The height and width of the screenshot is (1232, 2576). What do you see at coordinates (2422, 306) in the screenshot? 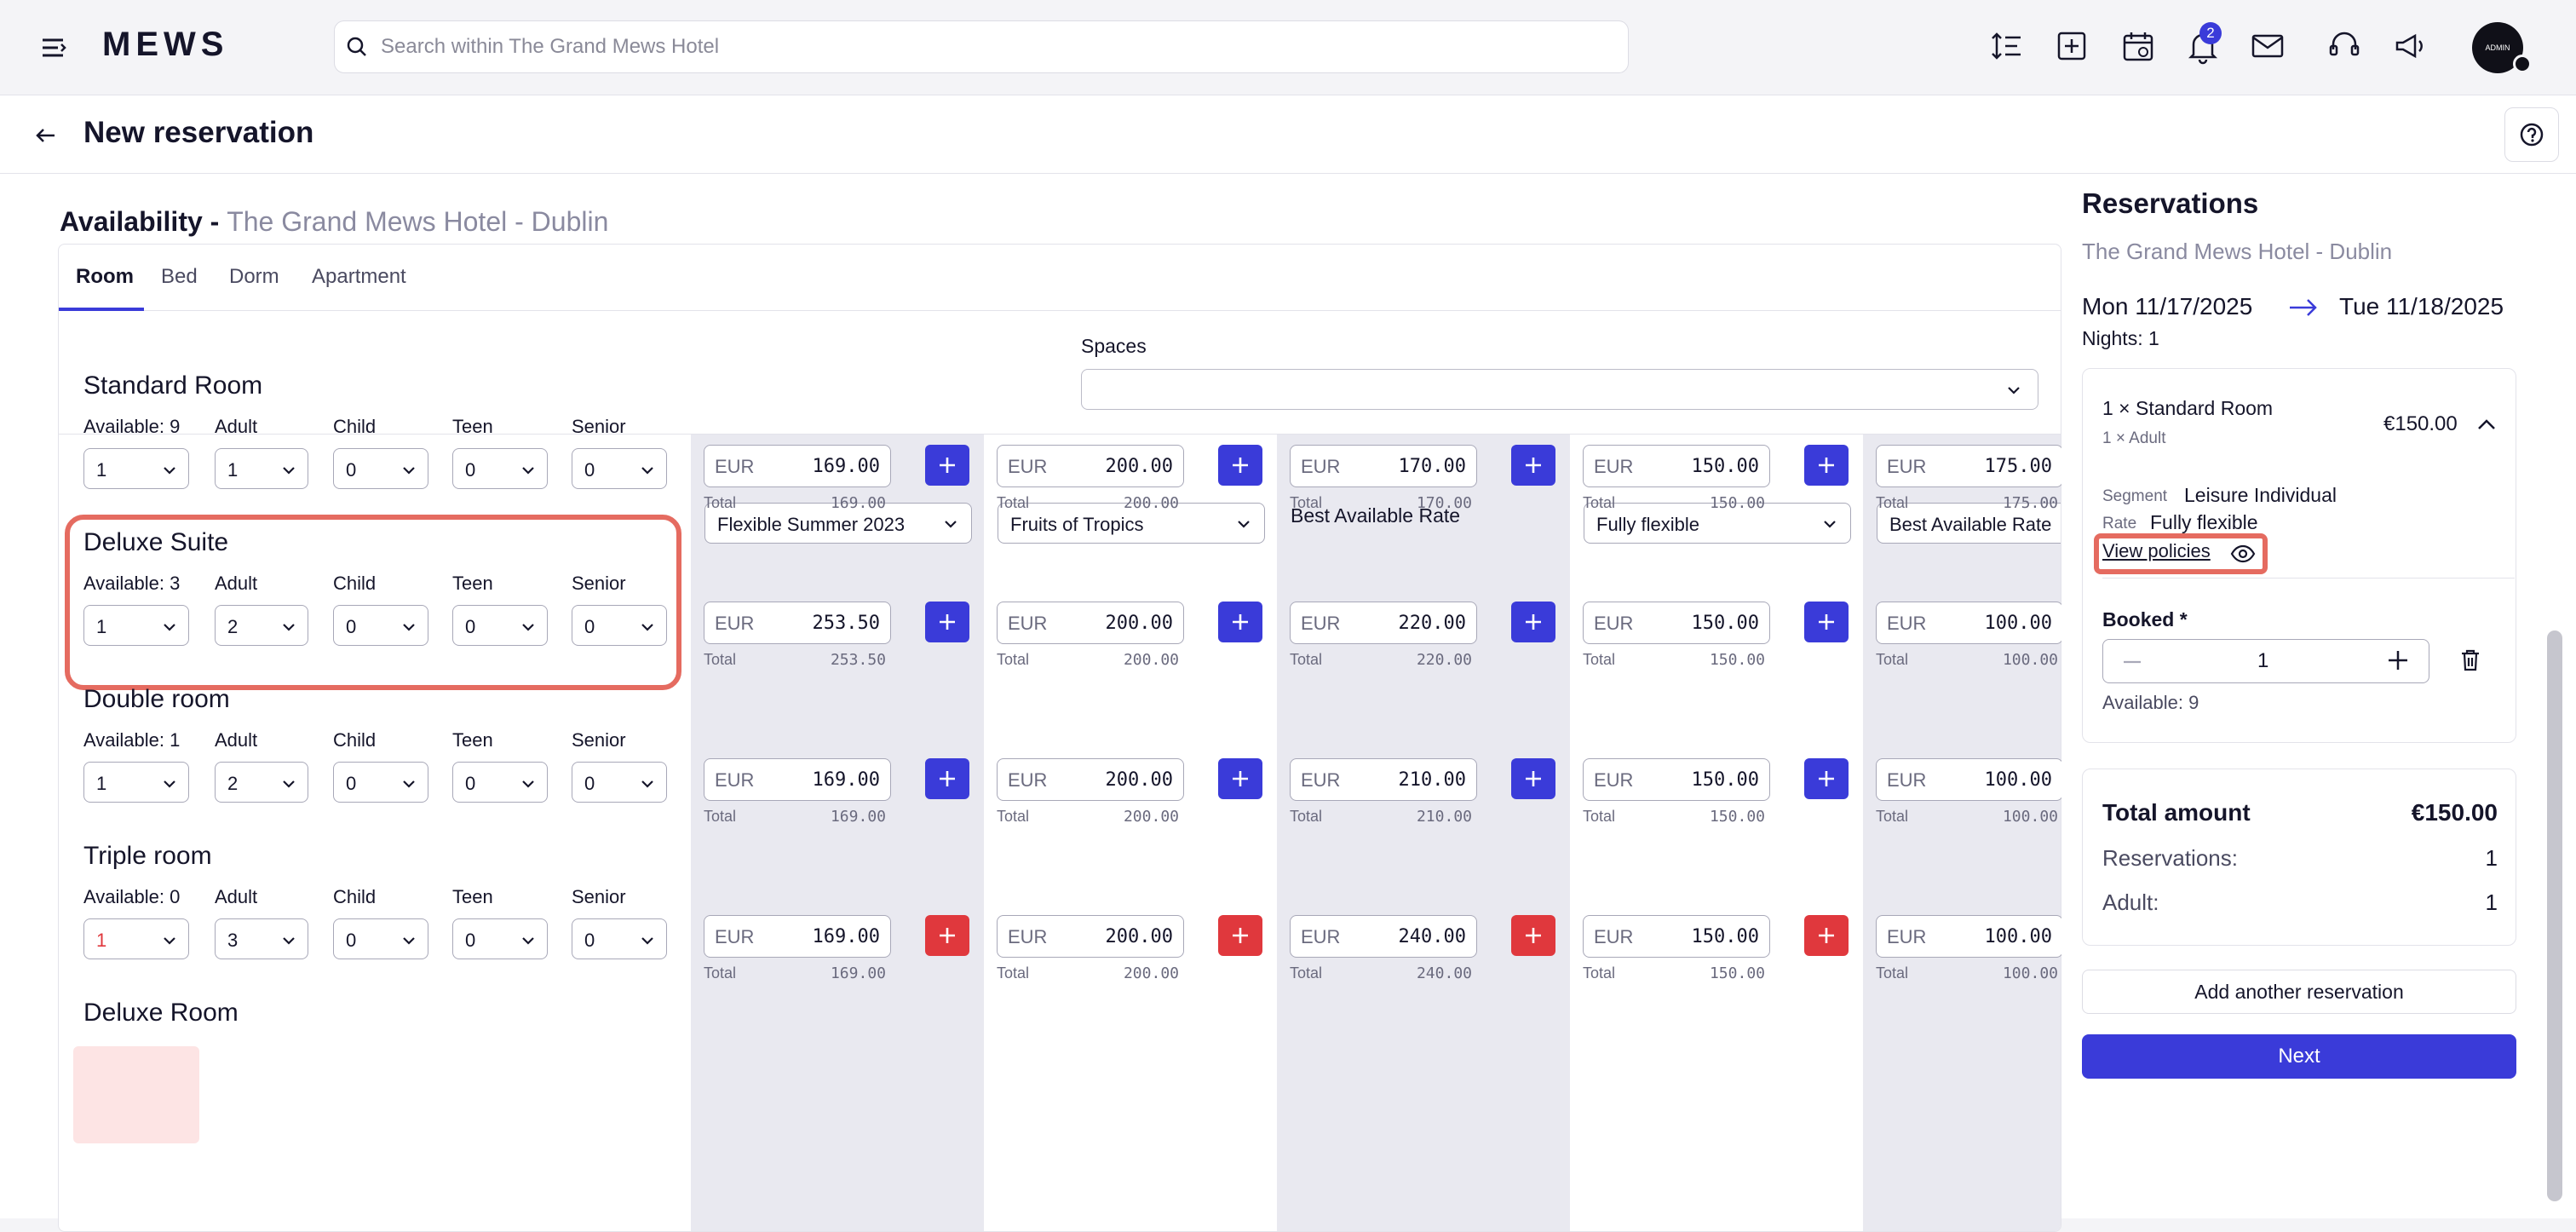
I see `date-to: Tue 11/18/2025` at bounding box center [2422, 306].